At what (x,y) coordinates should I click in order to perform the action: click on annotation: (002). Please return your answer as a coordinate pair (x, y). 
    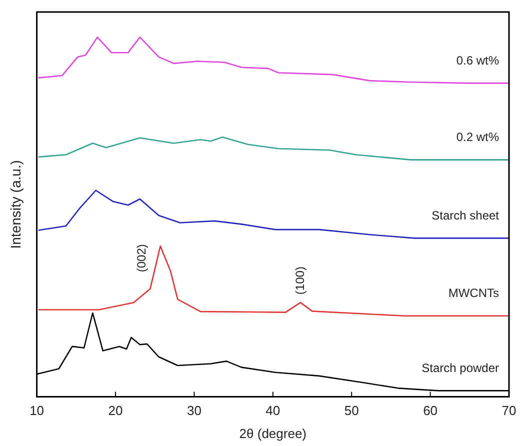
    Looking at the image, I should click on (141, 258).